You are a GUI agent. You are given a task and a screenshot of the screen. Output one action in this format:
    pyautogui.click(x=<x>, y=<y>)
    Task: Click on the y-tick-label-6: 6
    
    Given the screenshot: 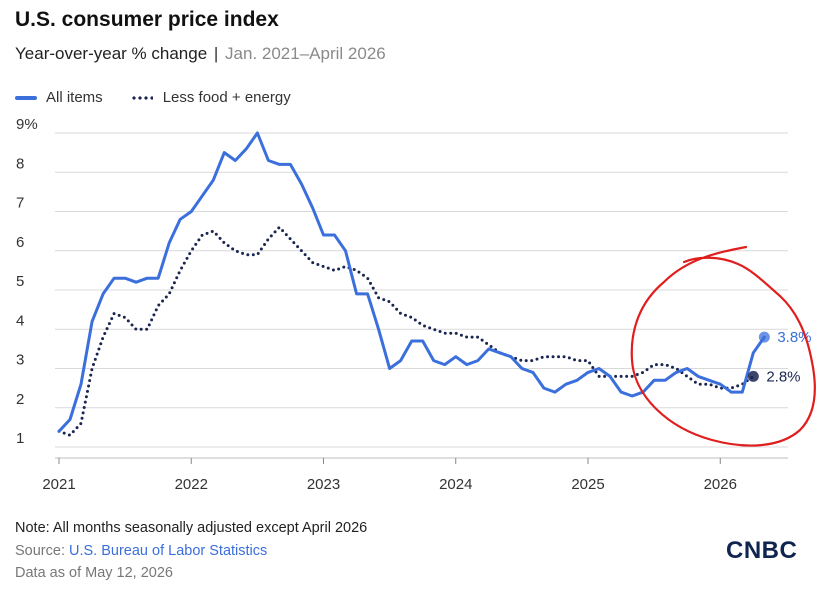 What is the action you would take?
    pyautogui.click(x=20, y=242)
    